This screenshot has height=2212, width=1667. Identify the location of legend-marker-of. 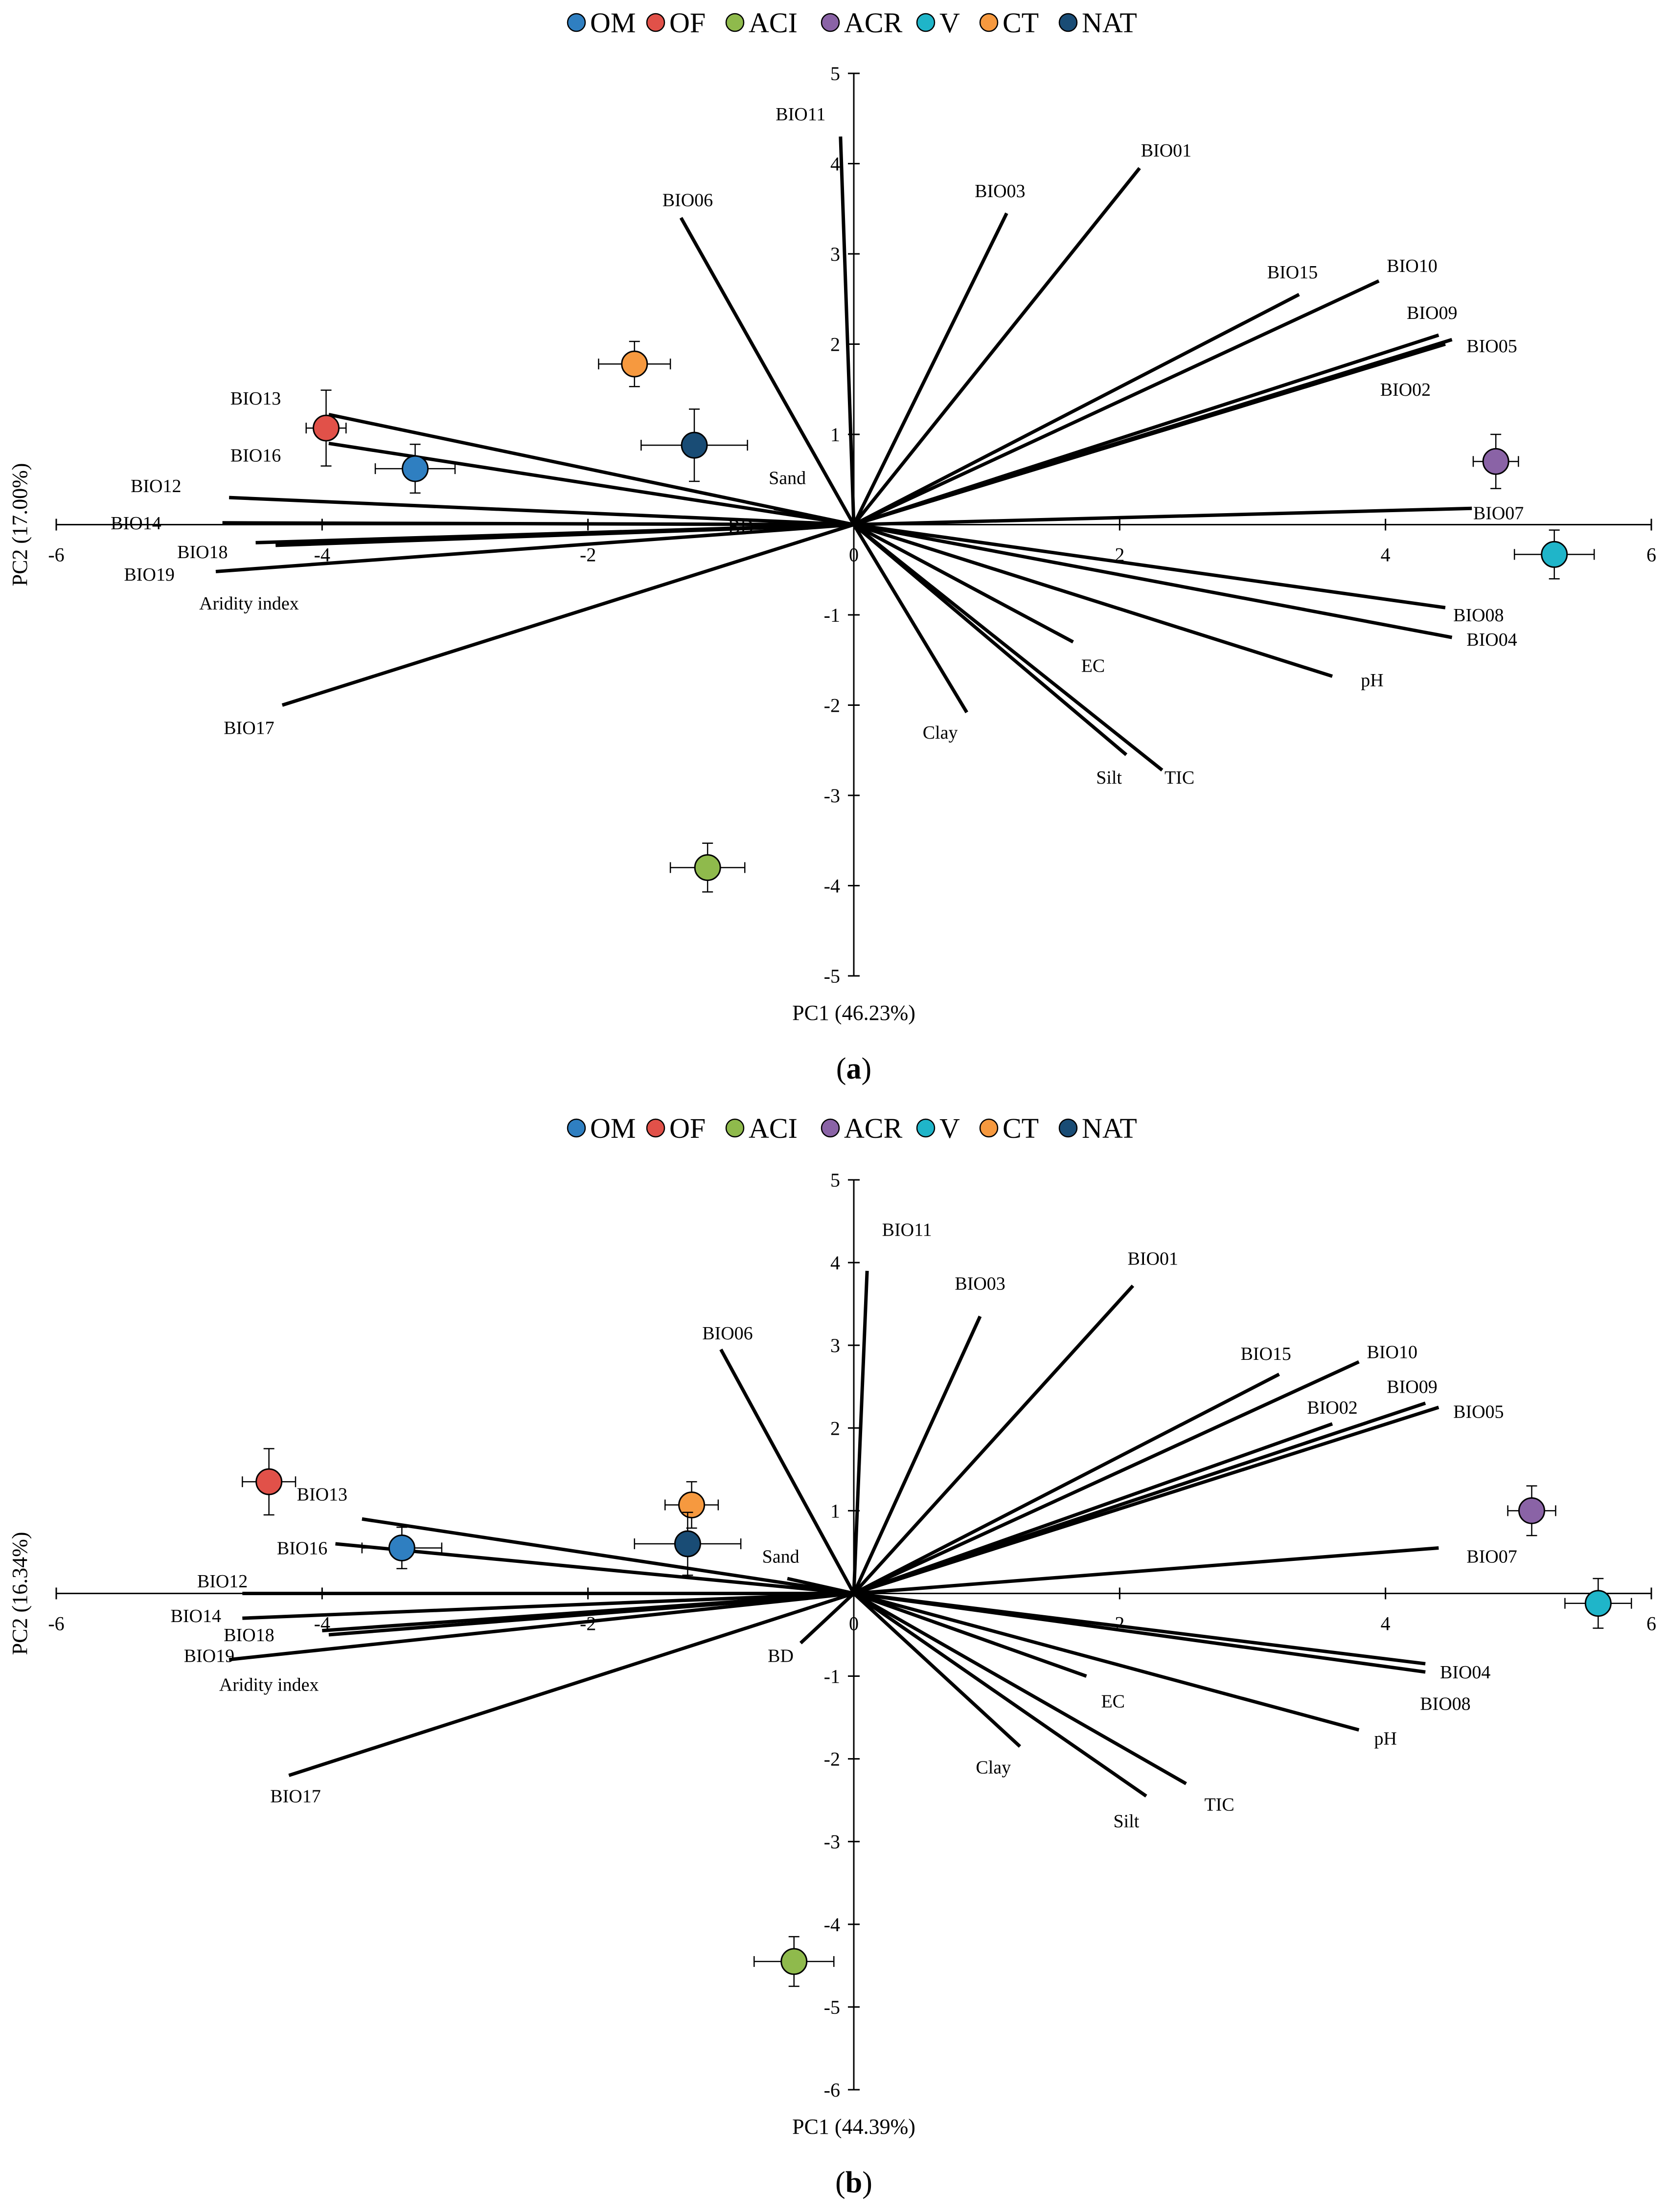
(655, 22).